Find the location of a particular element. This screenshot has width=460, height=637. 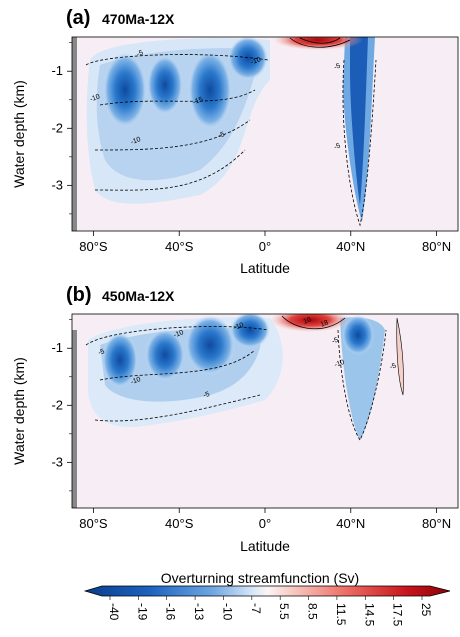

panel-b-north-core is located at coordinates (358, 335).